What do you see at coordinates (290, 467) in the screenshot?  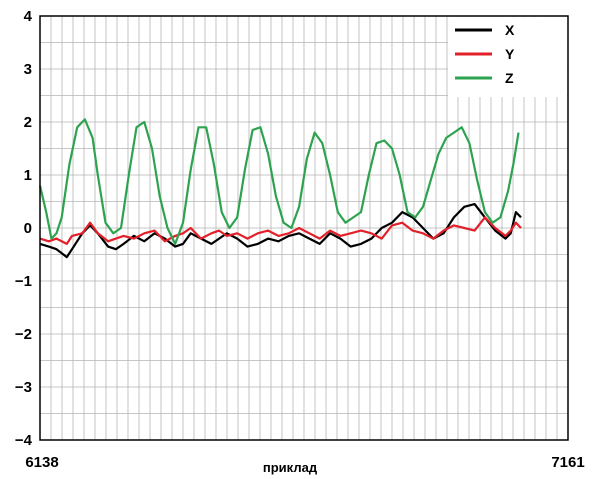 I see `x-axis-title: приклад` at bounding box center [290, 467].